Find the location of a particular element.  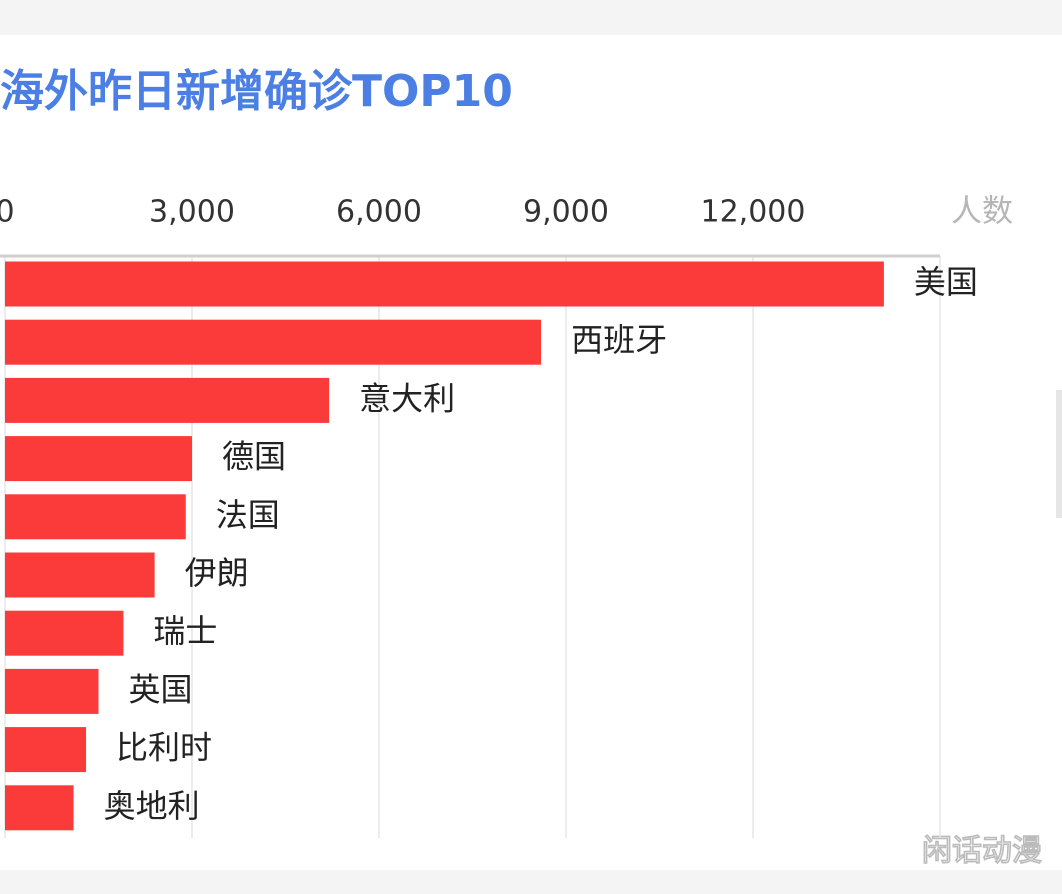

category-label: 奥地利 is located at coordinates (152, 806).